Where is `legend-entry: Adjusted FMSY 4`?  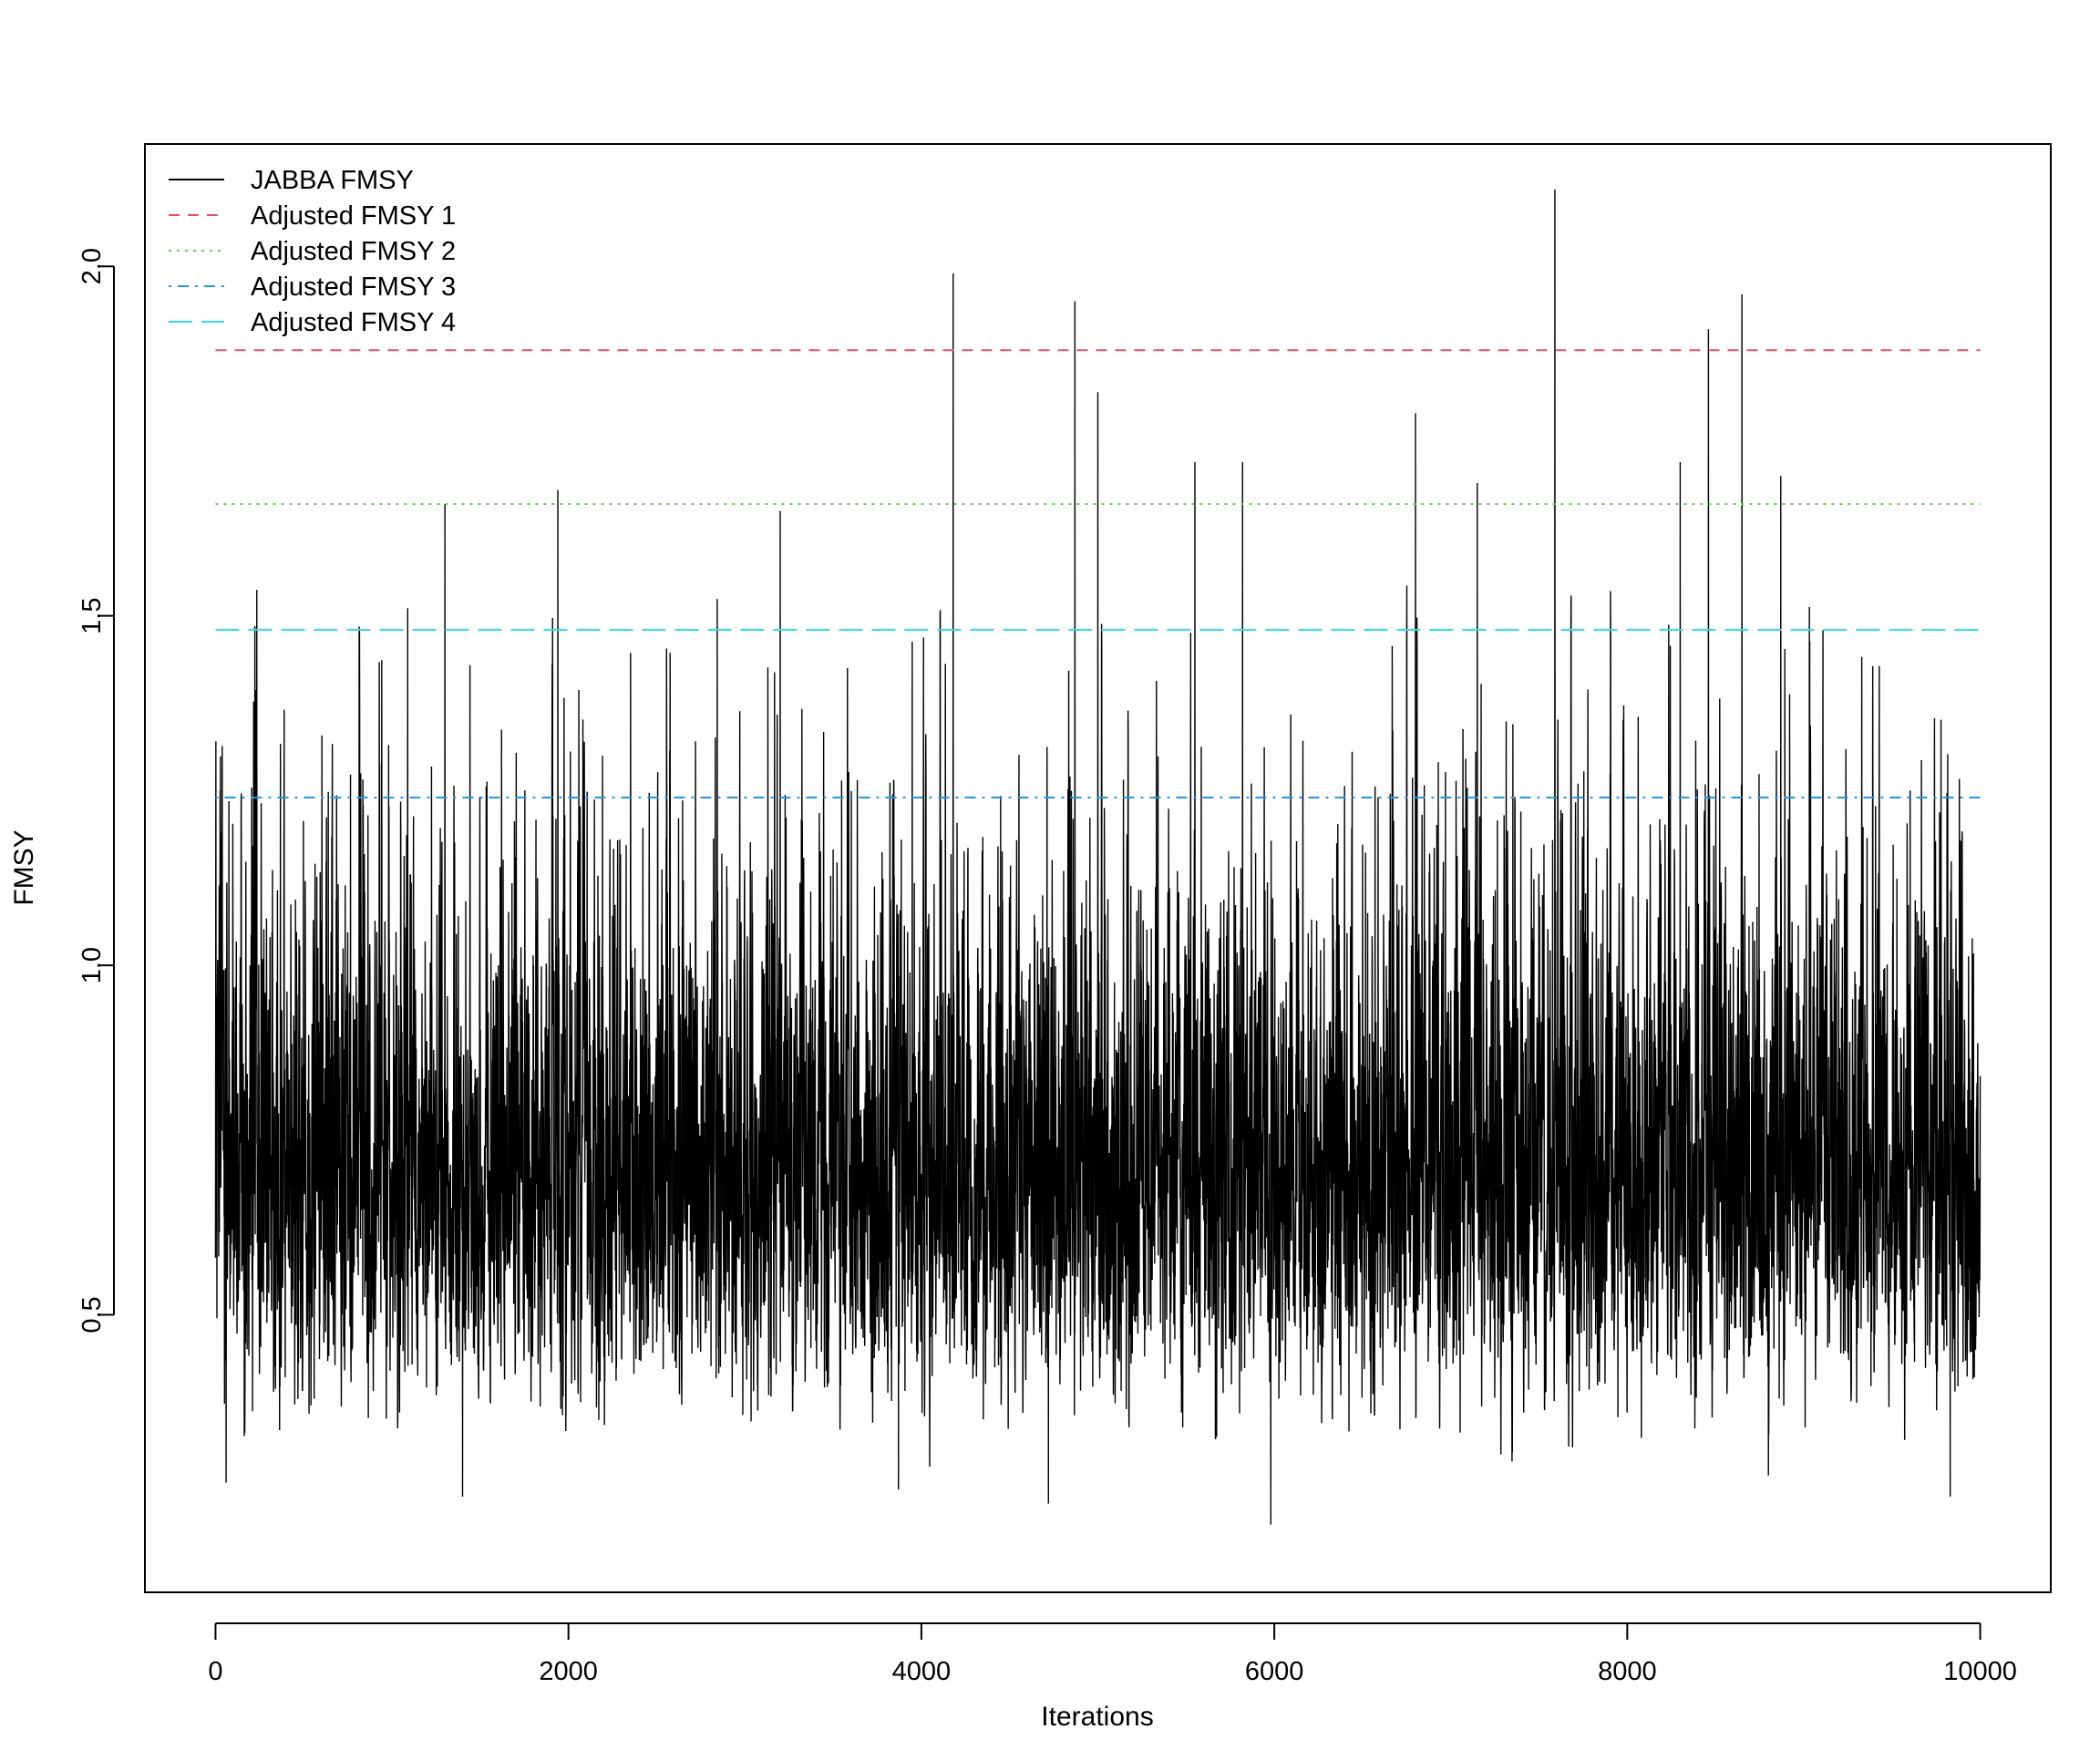
legend-entry: Adjusted FMSY 4 is located at coordinates (313, 322).